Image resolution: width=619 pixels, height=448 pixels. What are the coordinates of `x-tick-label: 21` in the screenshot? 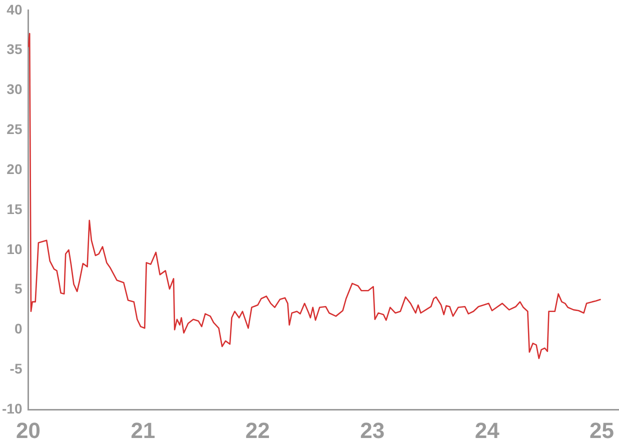 It's located at (143, 430).